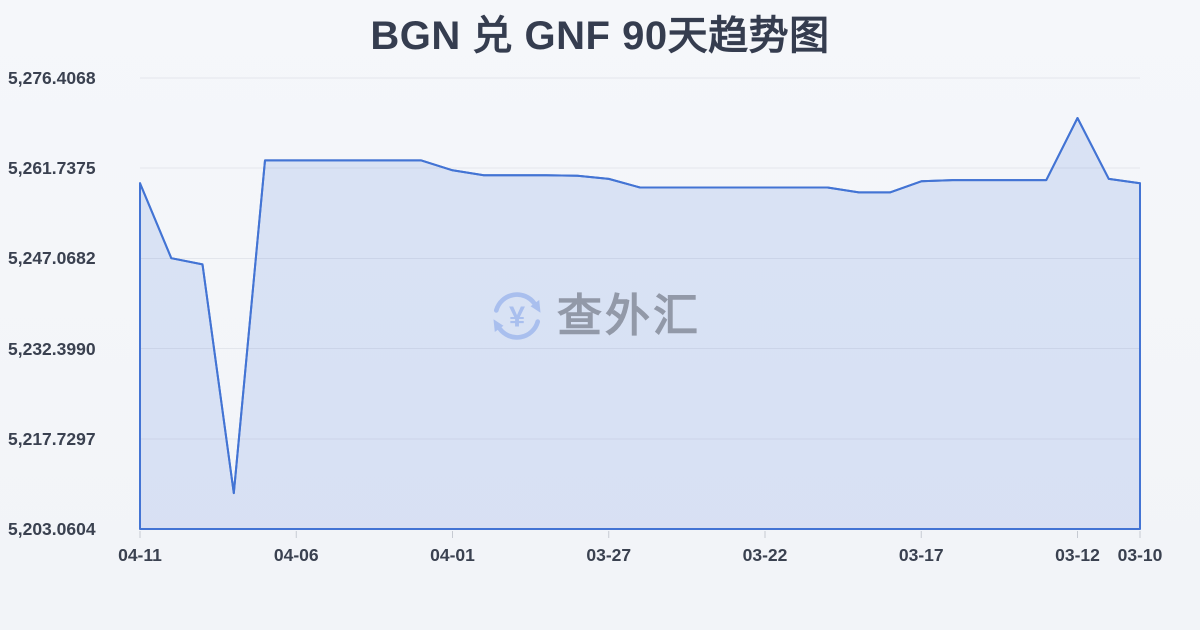 This screenshot has height=630, width=1200. Describe the element at coordinates (600, 36) in the screenshot. I see `chart-title: BGN 兑 GNF 90天趋势图` at that location.